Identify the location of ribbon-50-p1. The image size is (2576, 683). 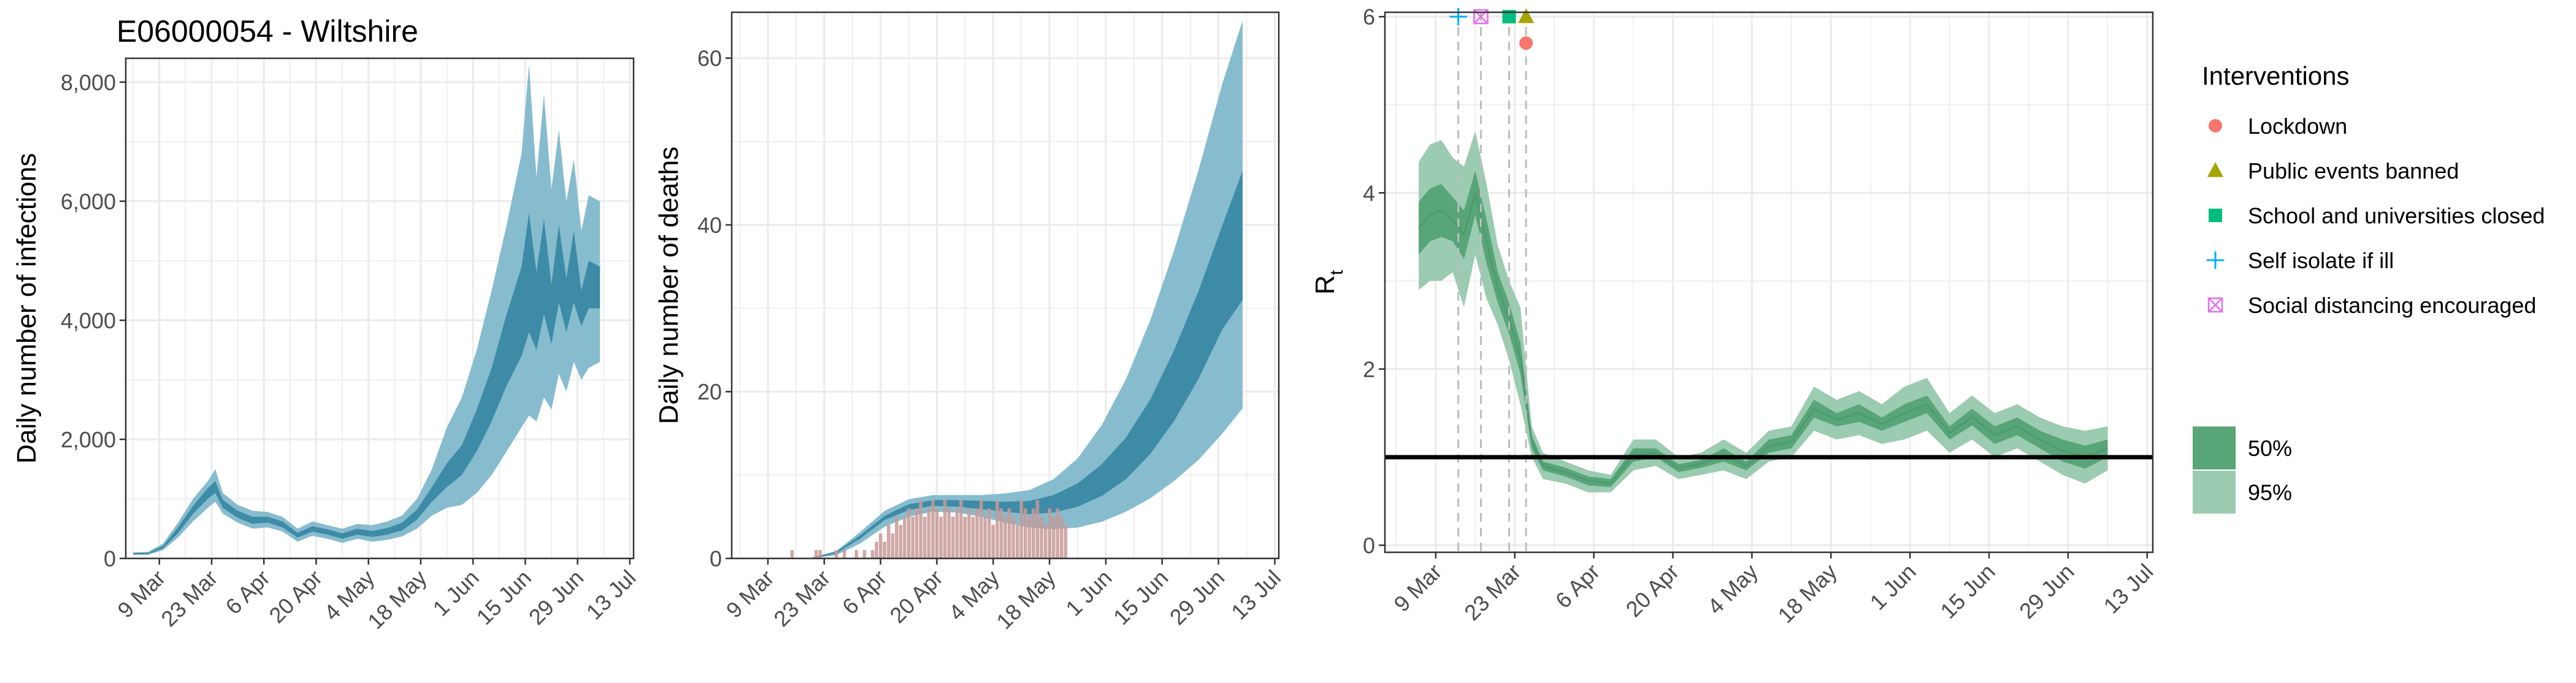
(366, 384).